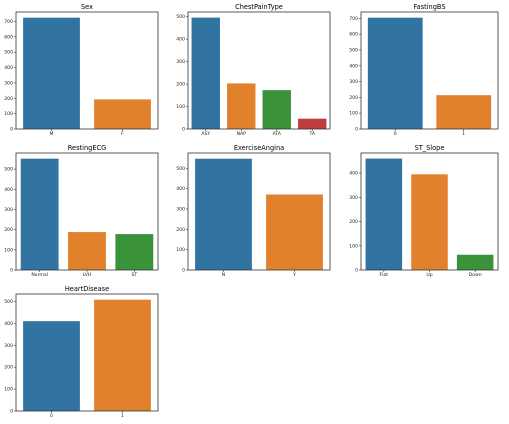 The image size is (509, 424). I want to click on x-tick-label: TA, so click(311, 134).